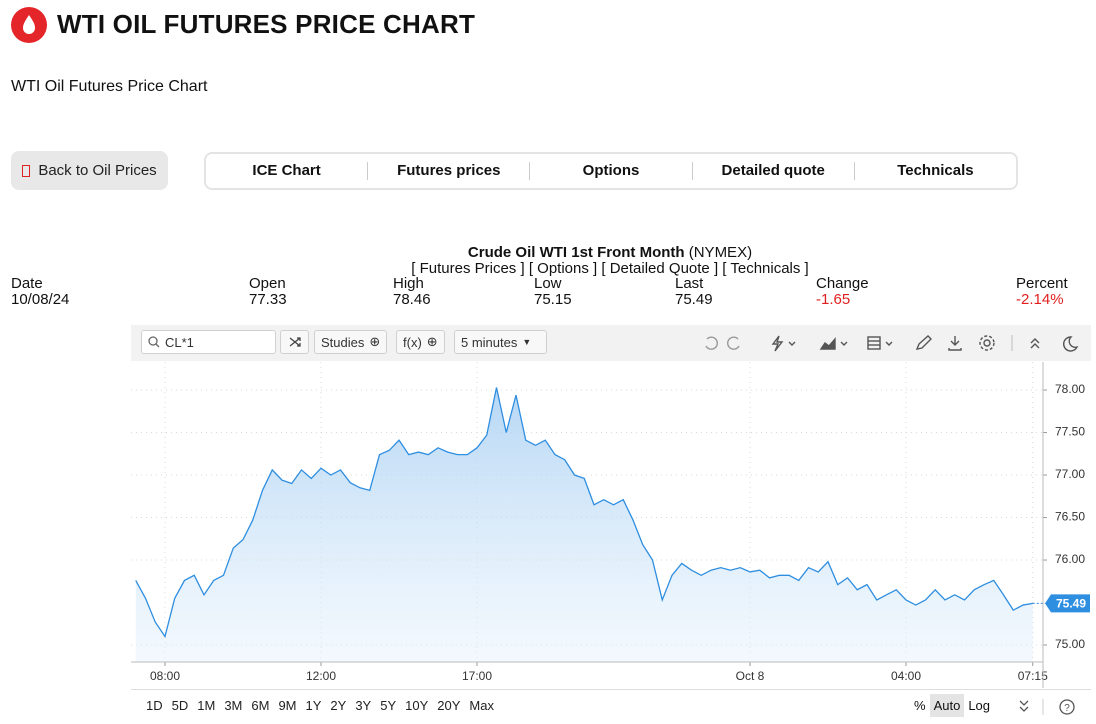 This screenshot has width=1096, height=724. What do you see at coordinates (412, 299) in the screenshot?
I see `field-value: 78.46` at bounding box center [412, 299].